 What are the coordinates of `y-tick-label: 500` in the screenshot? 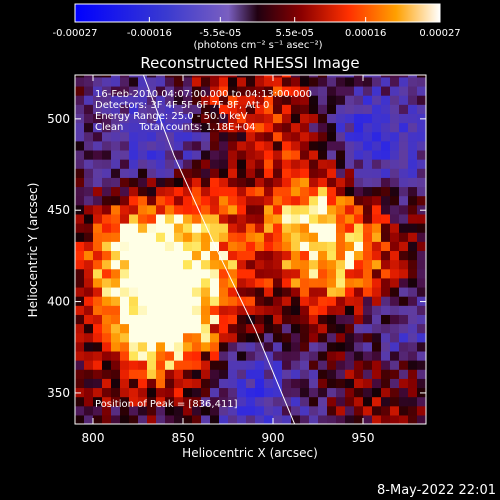 It's located at (58, 119).